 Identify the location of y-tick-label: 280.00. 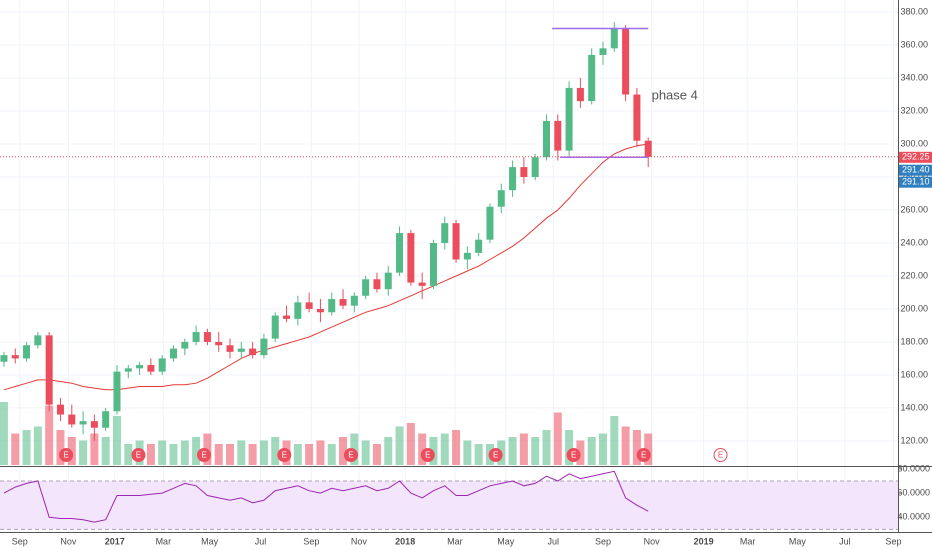
(914, 176).